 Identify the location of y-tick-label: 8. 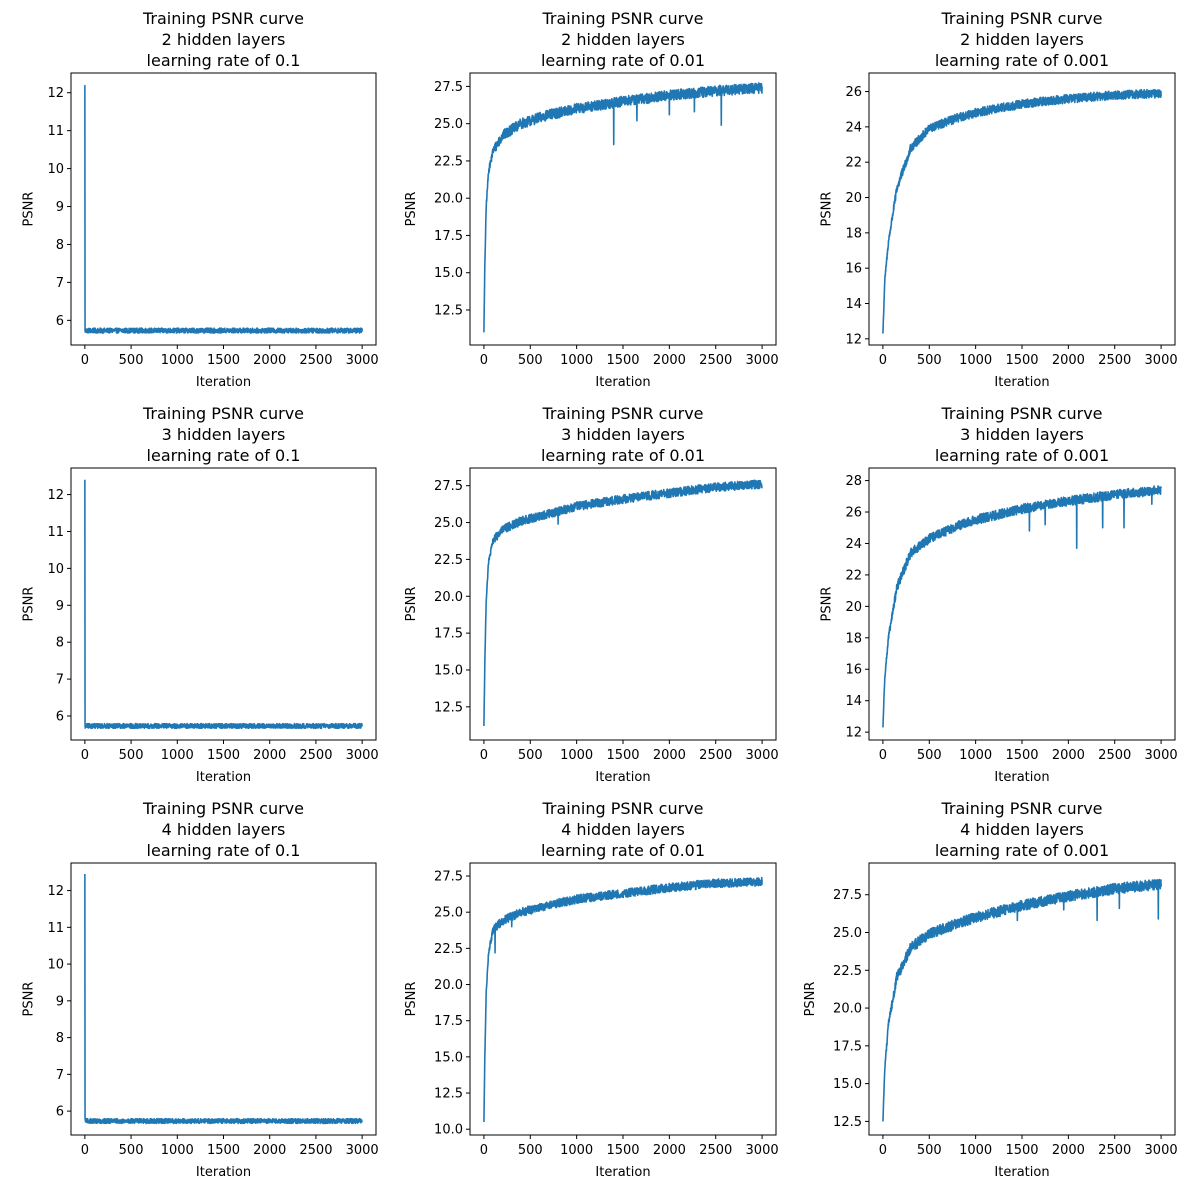
(60, 1038).